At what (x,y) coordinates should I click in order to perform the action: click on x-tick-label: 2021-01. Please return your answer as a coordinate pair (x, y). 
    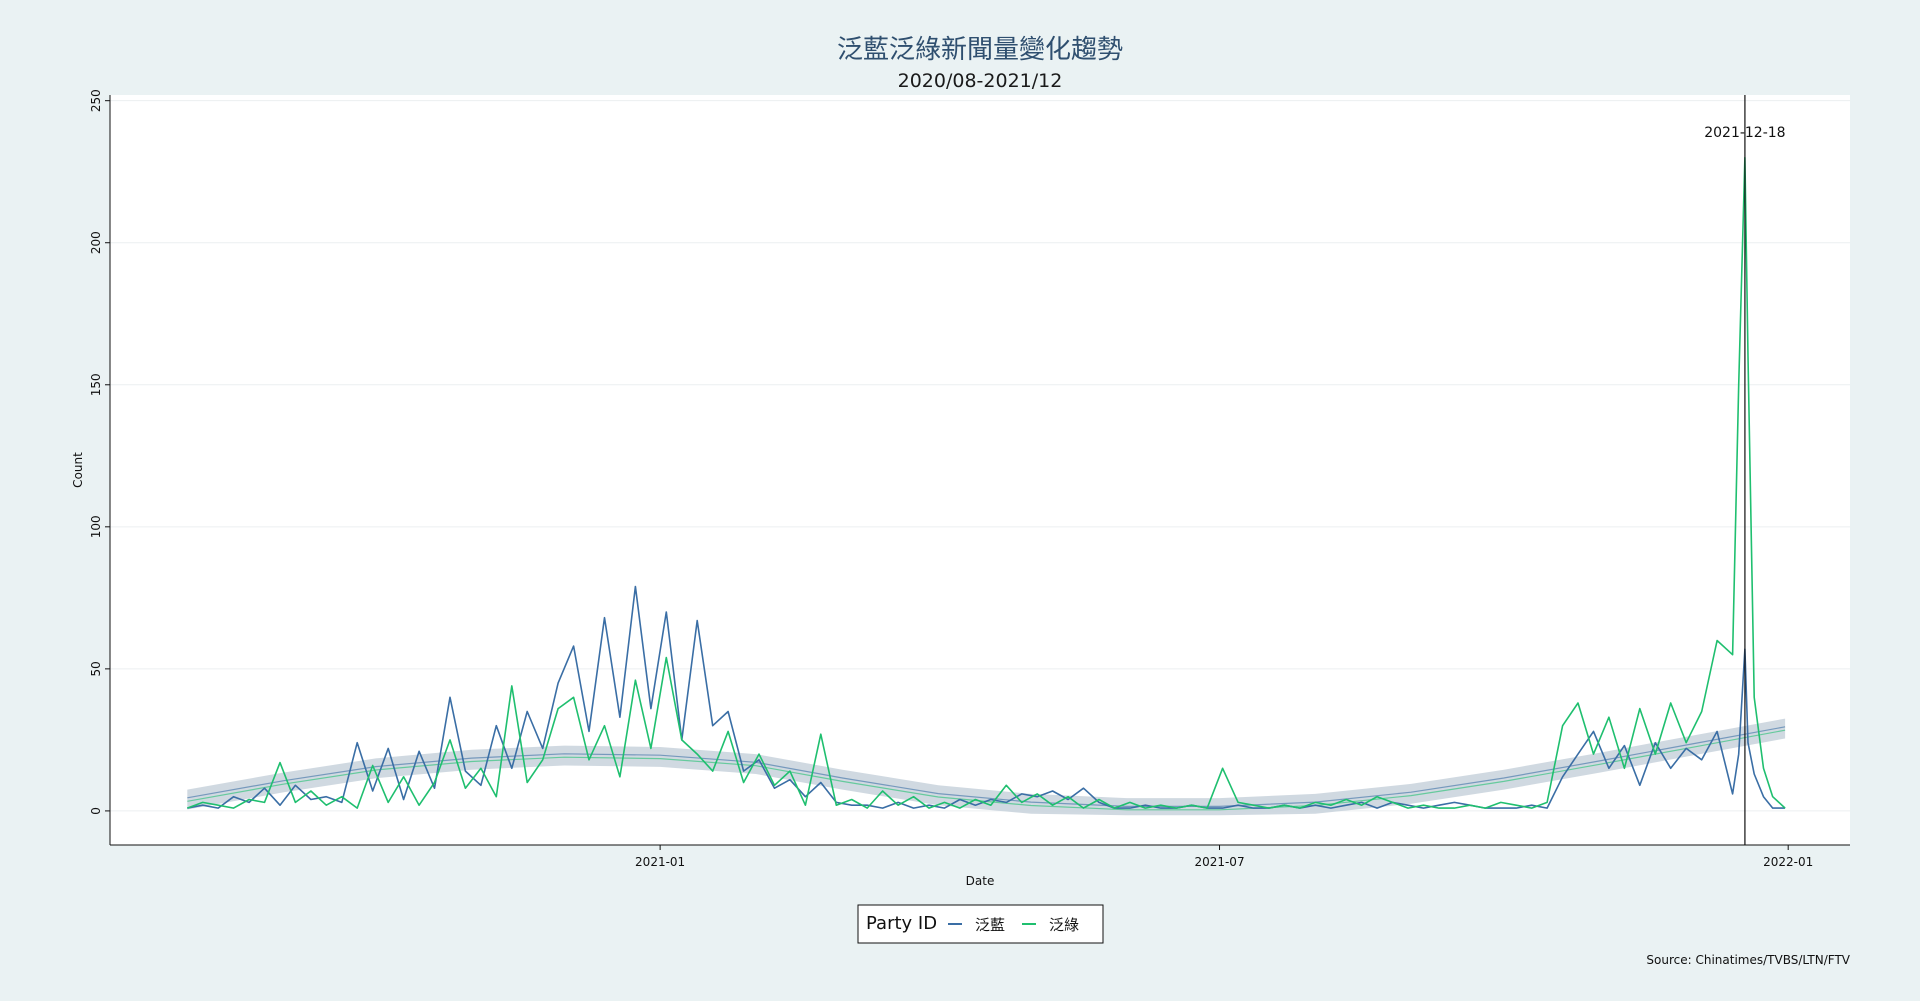
    Looking at the image, I should click on (660, 862).